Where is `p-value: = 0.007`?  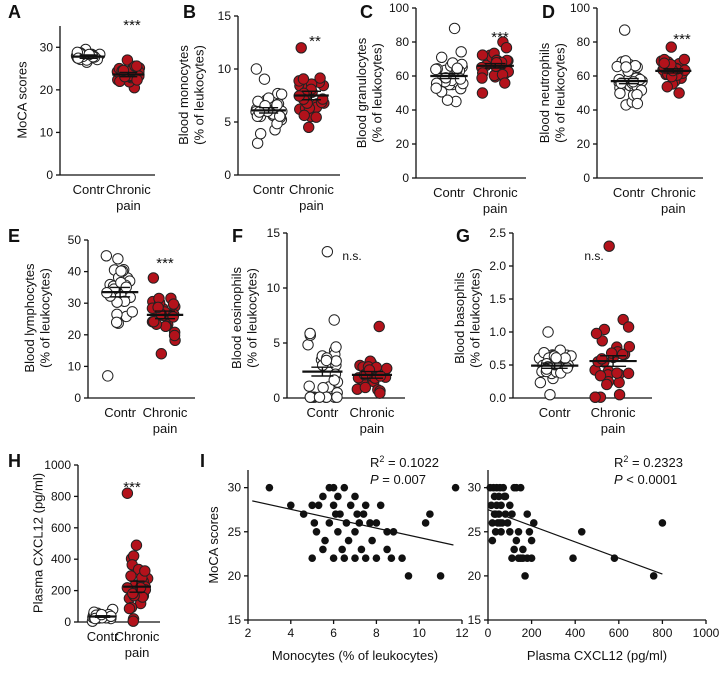 p-value: = 0.007 is located at coordinates (402, 479).